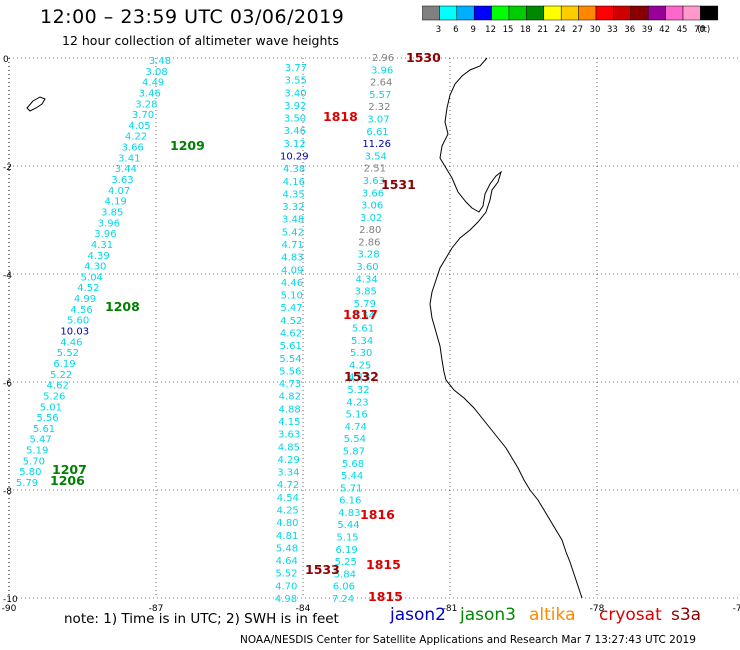  What do you see at coordinates (126, 169) in the screenshot?
I see `wave-height-value: 3.44` at bounding box center [126, 169].